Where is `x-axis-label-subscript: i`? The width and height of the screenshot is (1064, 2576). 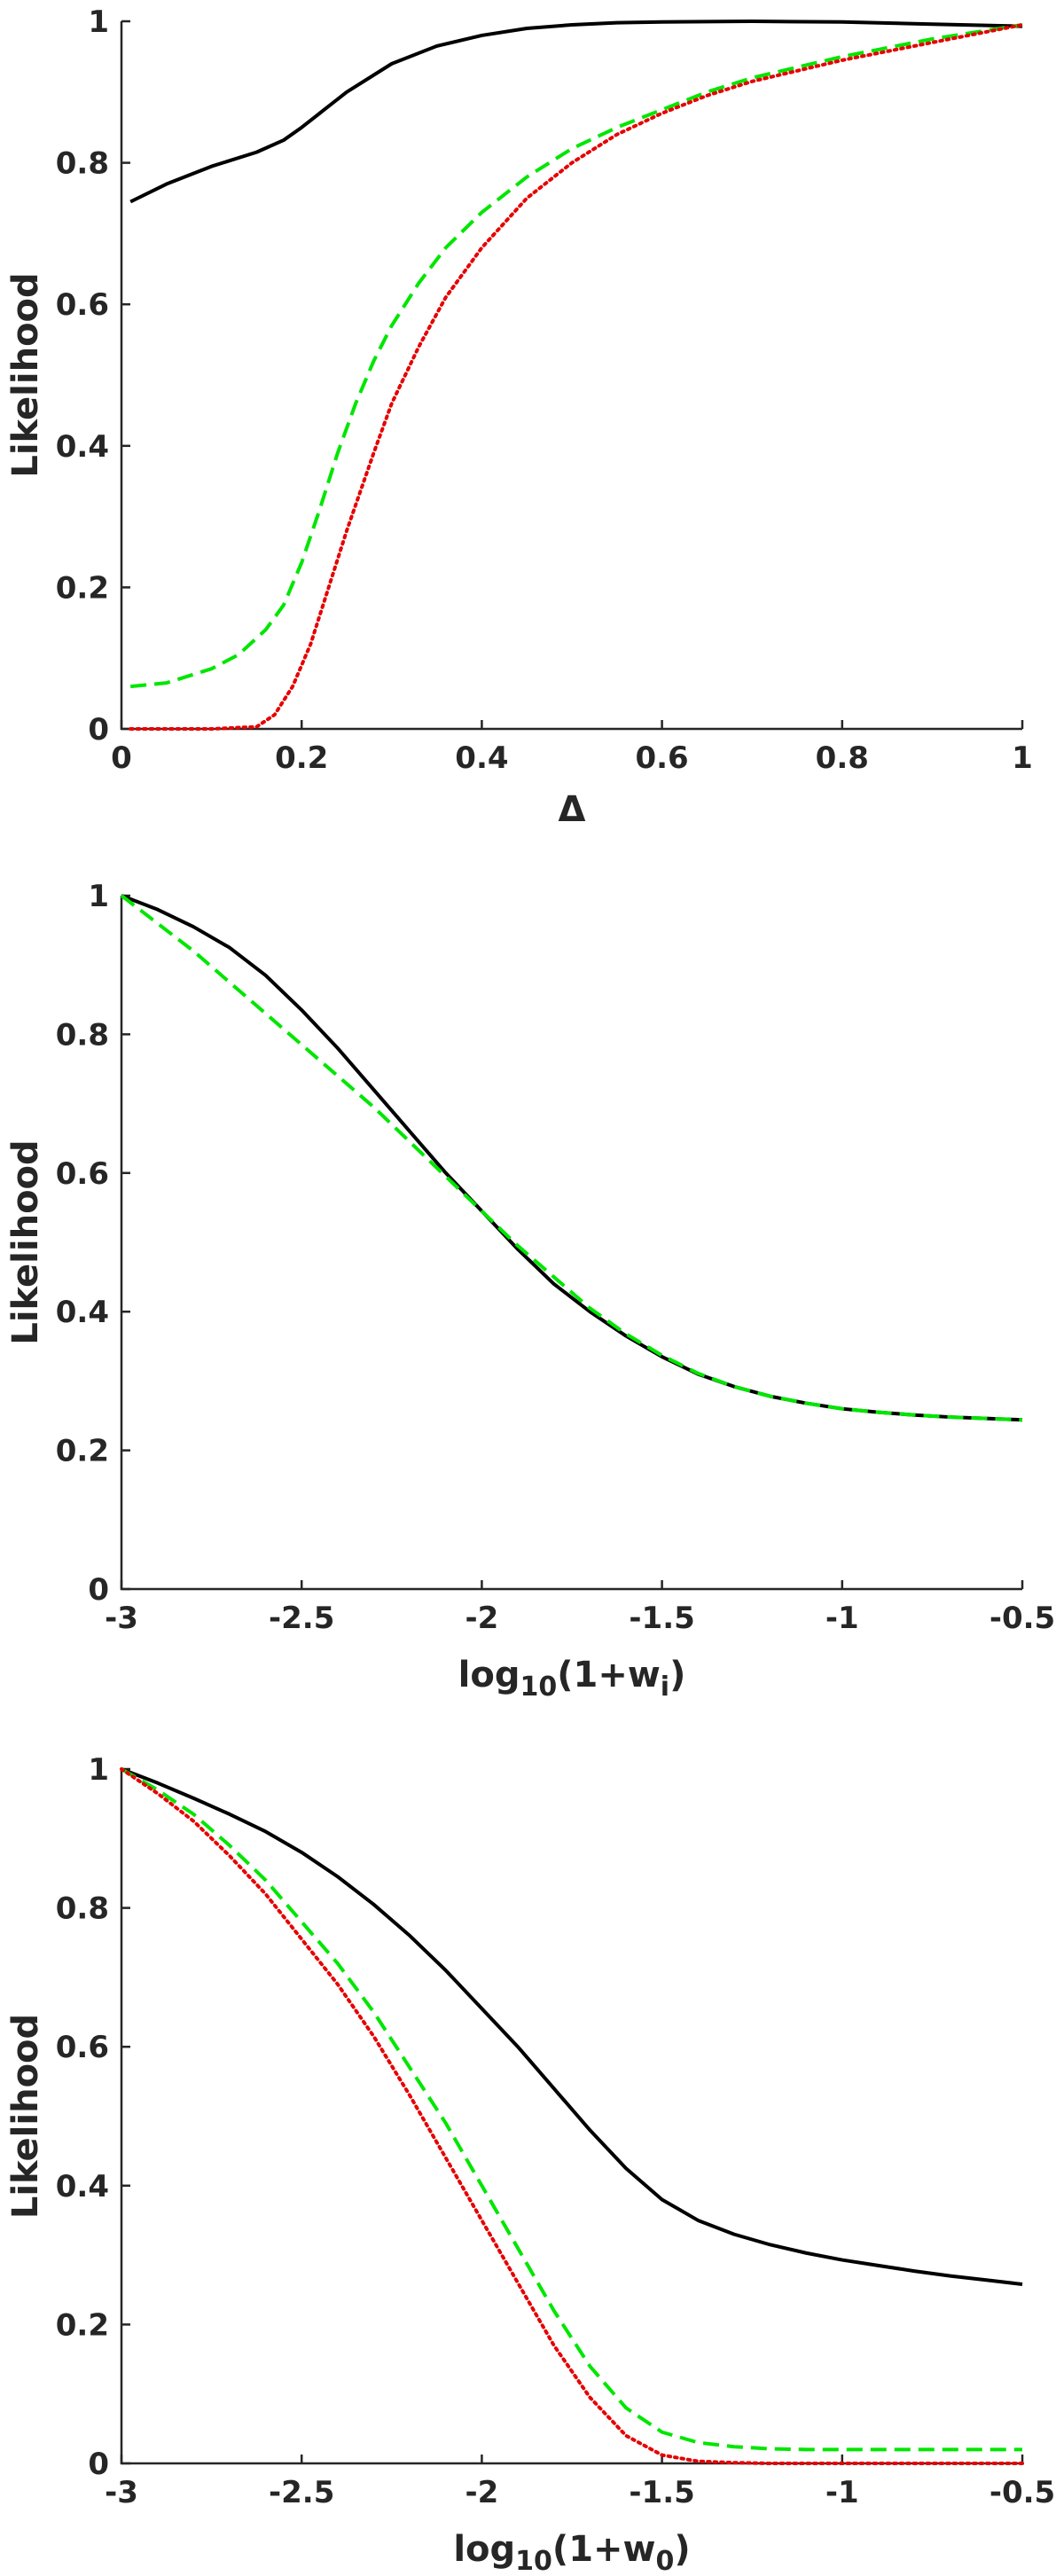
x-axis-label-subscript: i is located at coordinates (665, 1687).